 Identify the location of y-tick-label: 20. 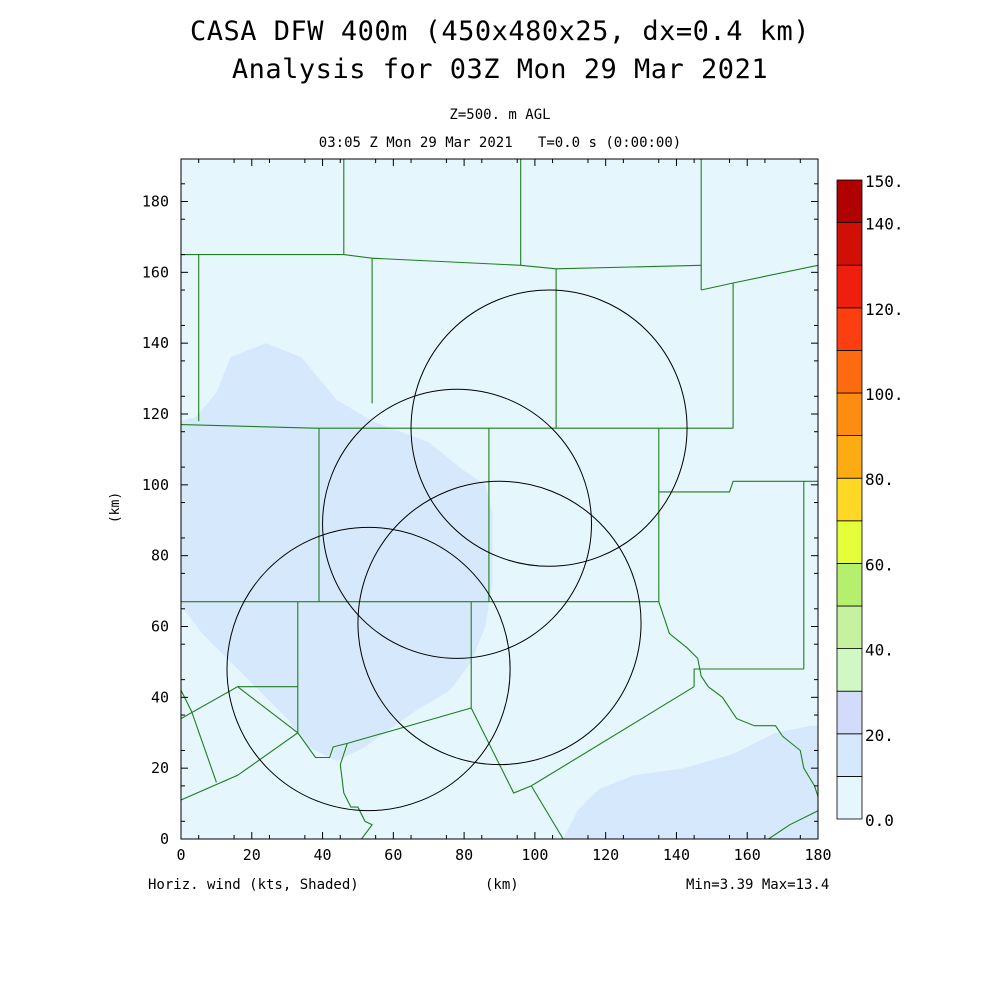
(160, 768).